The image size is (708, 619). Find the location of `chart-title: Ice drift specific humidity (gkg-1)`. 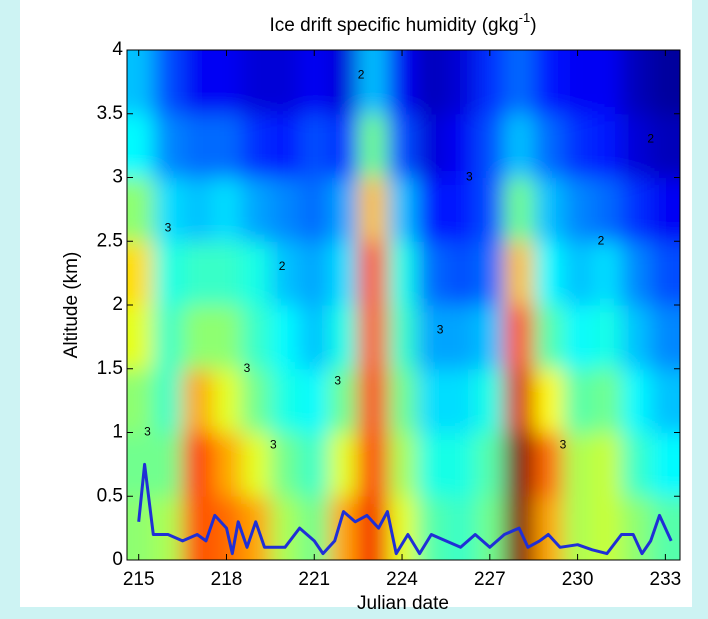

chart-title: Ice drift specific humidity (gkg-1) is located at coordinates (402, 23).